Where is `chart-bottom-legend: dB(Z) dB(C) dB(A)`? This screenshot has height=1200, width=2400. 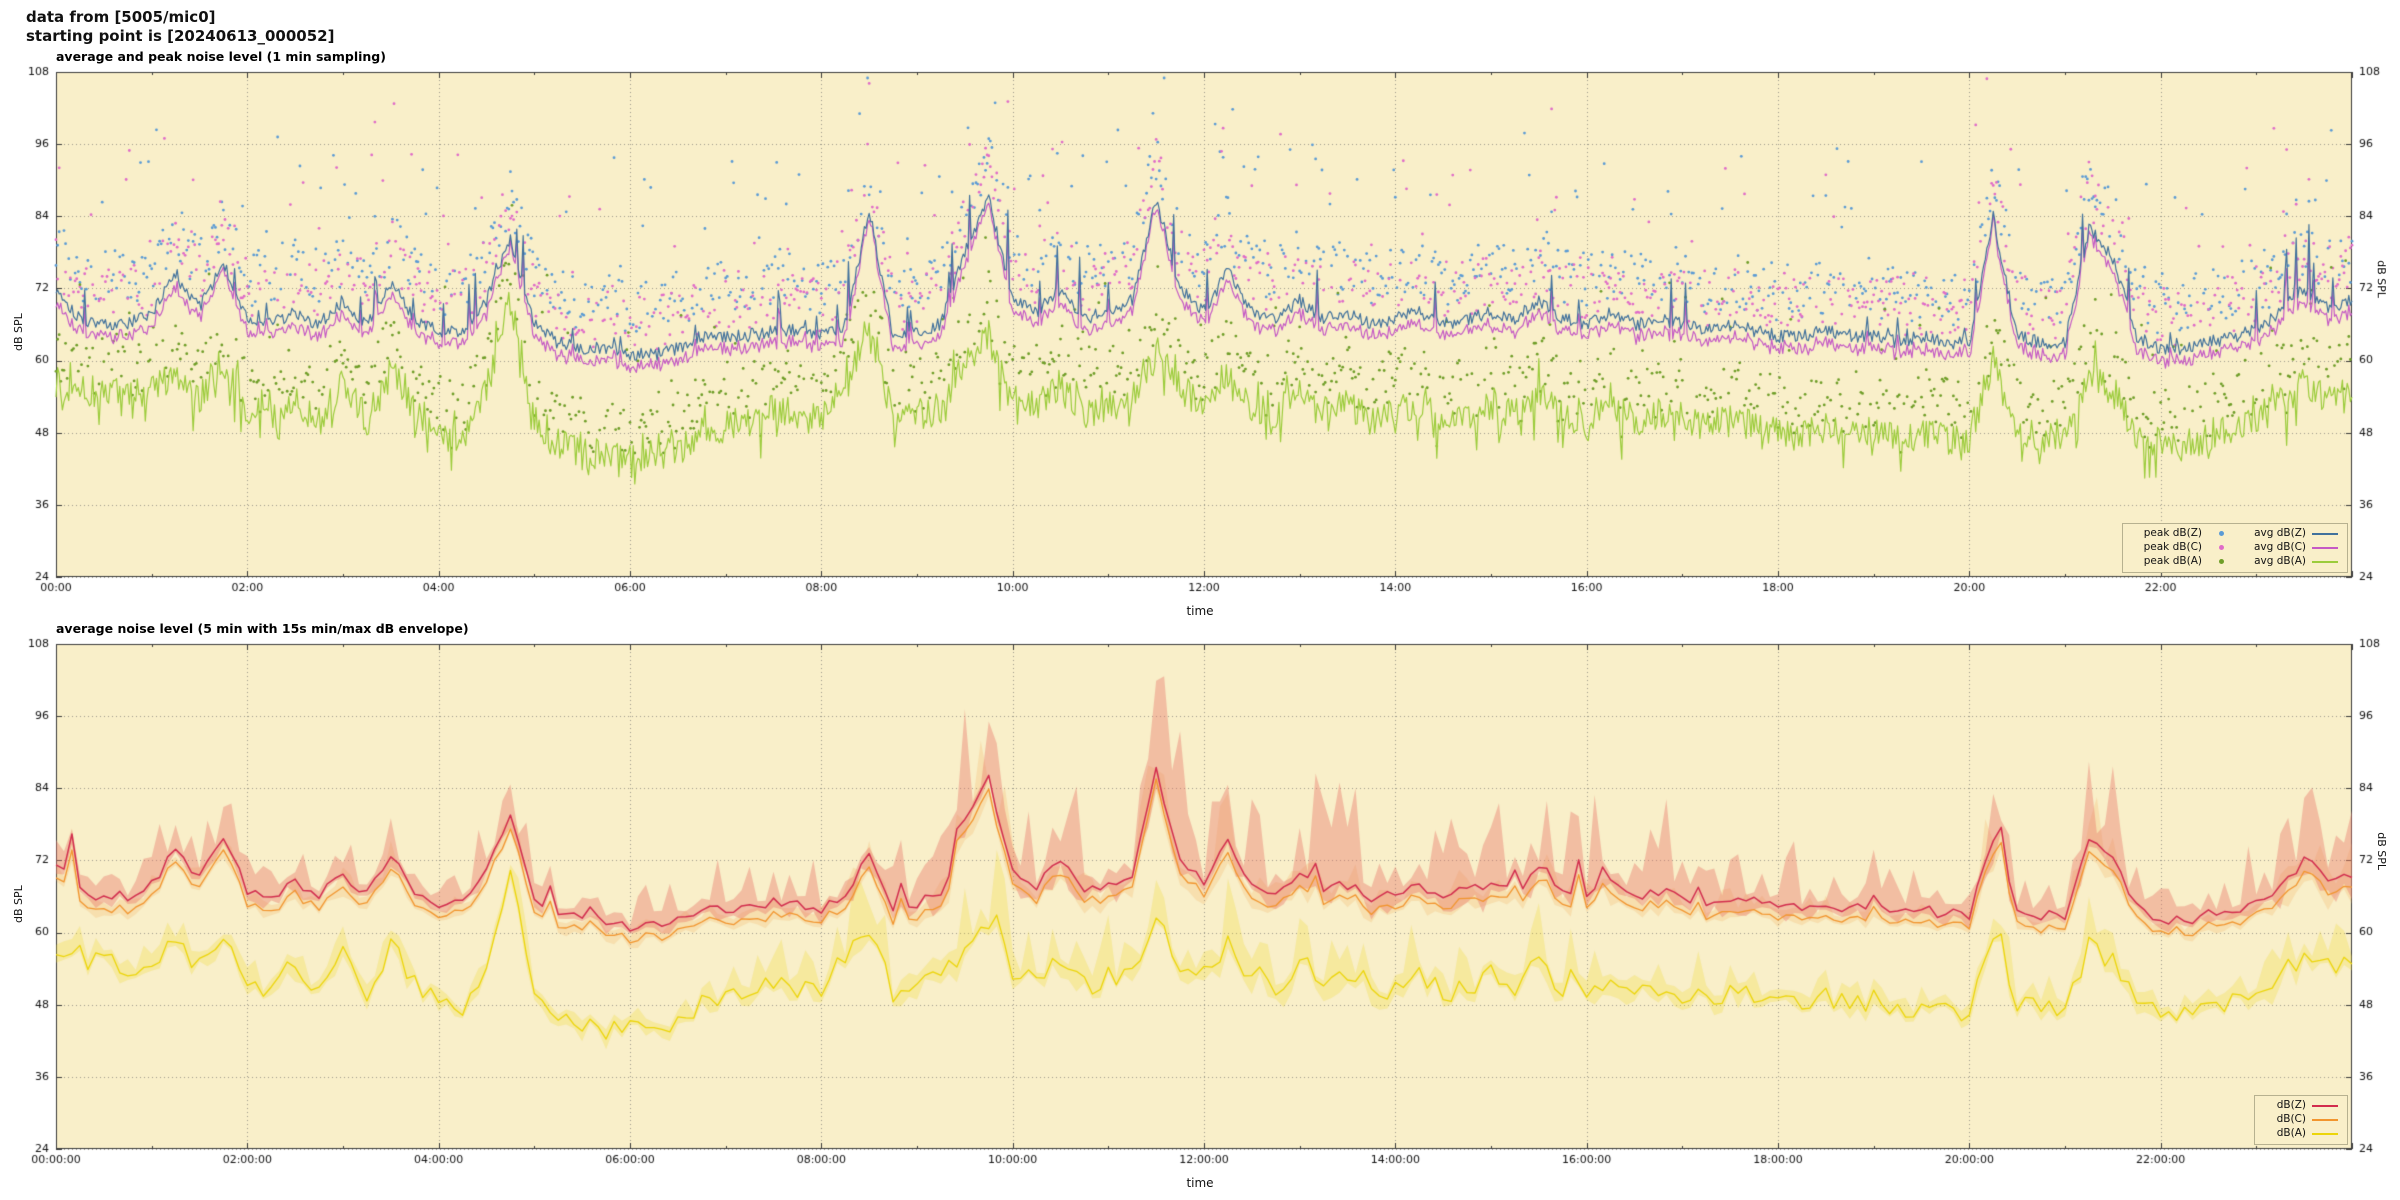 chart-bottom-legend: dB(Z) dB(C) dB(A) is located at coordinates (2301, 1119).